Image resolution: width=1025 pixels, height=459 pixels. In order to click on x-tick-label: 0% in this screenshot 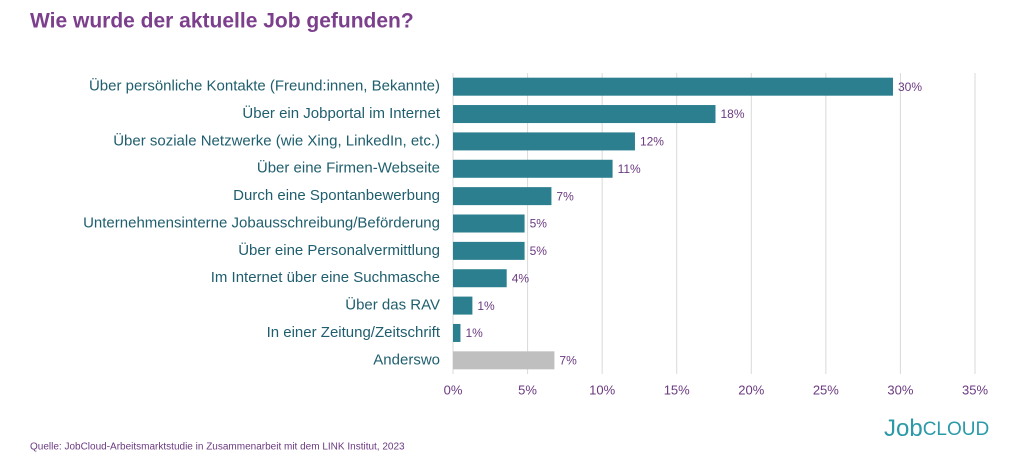, I will do `click(453, 389)`.